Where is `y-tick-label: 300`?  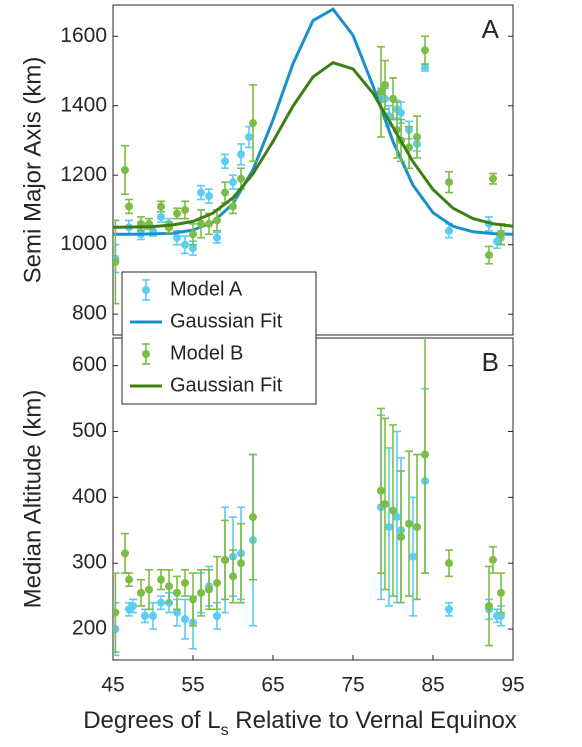
y-tick-label: 300 is located at coordinates (89, 562).